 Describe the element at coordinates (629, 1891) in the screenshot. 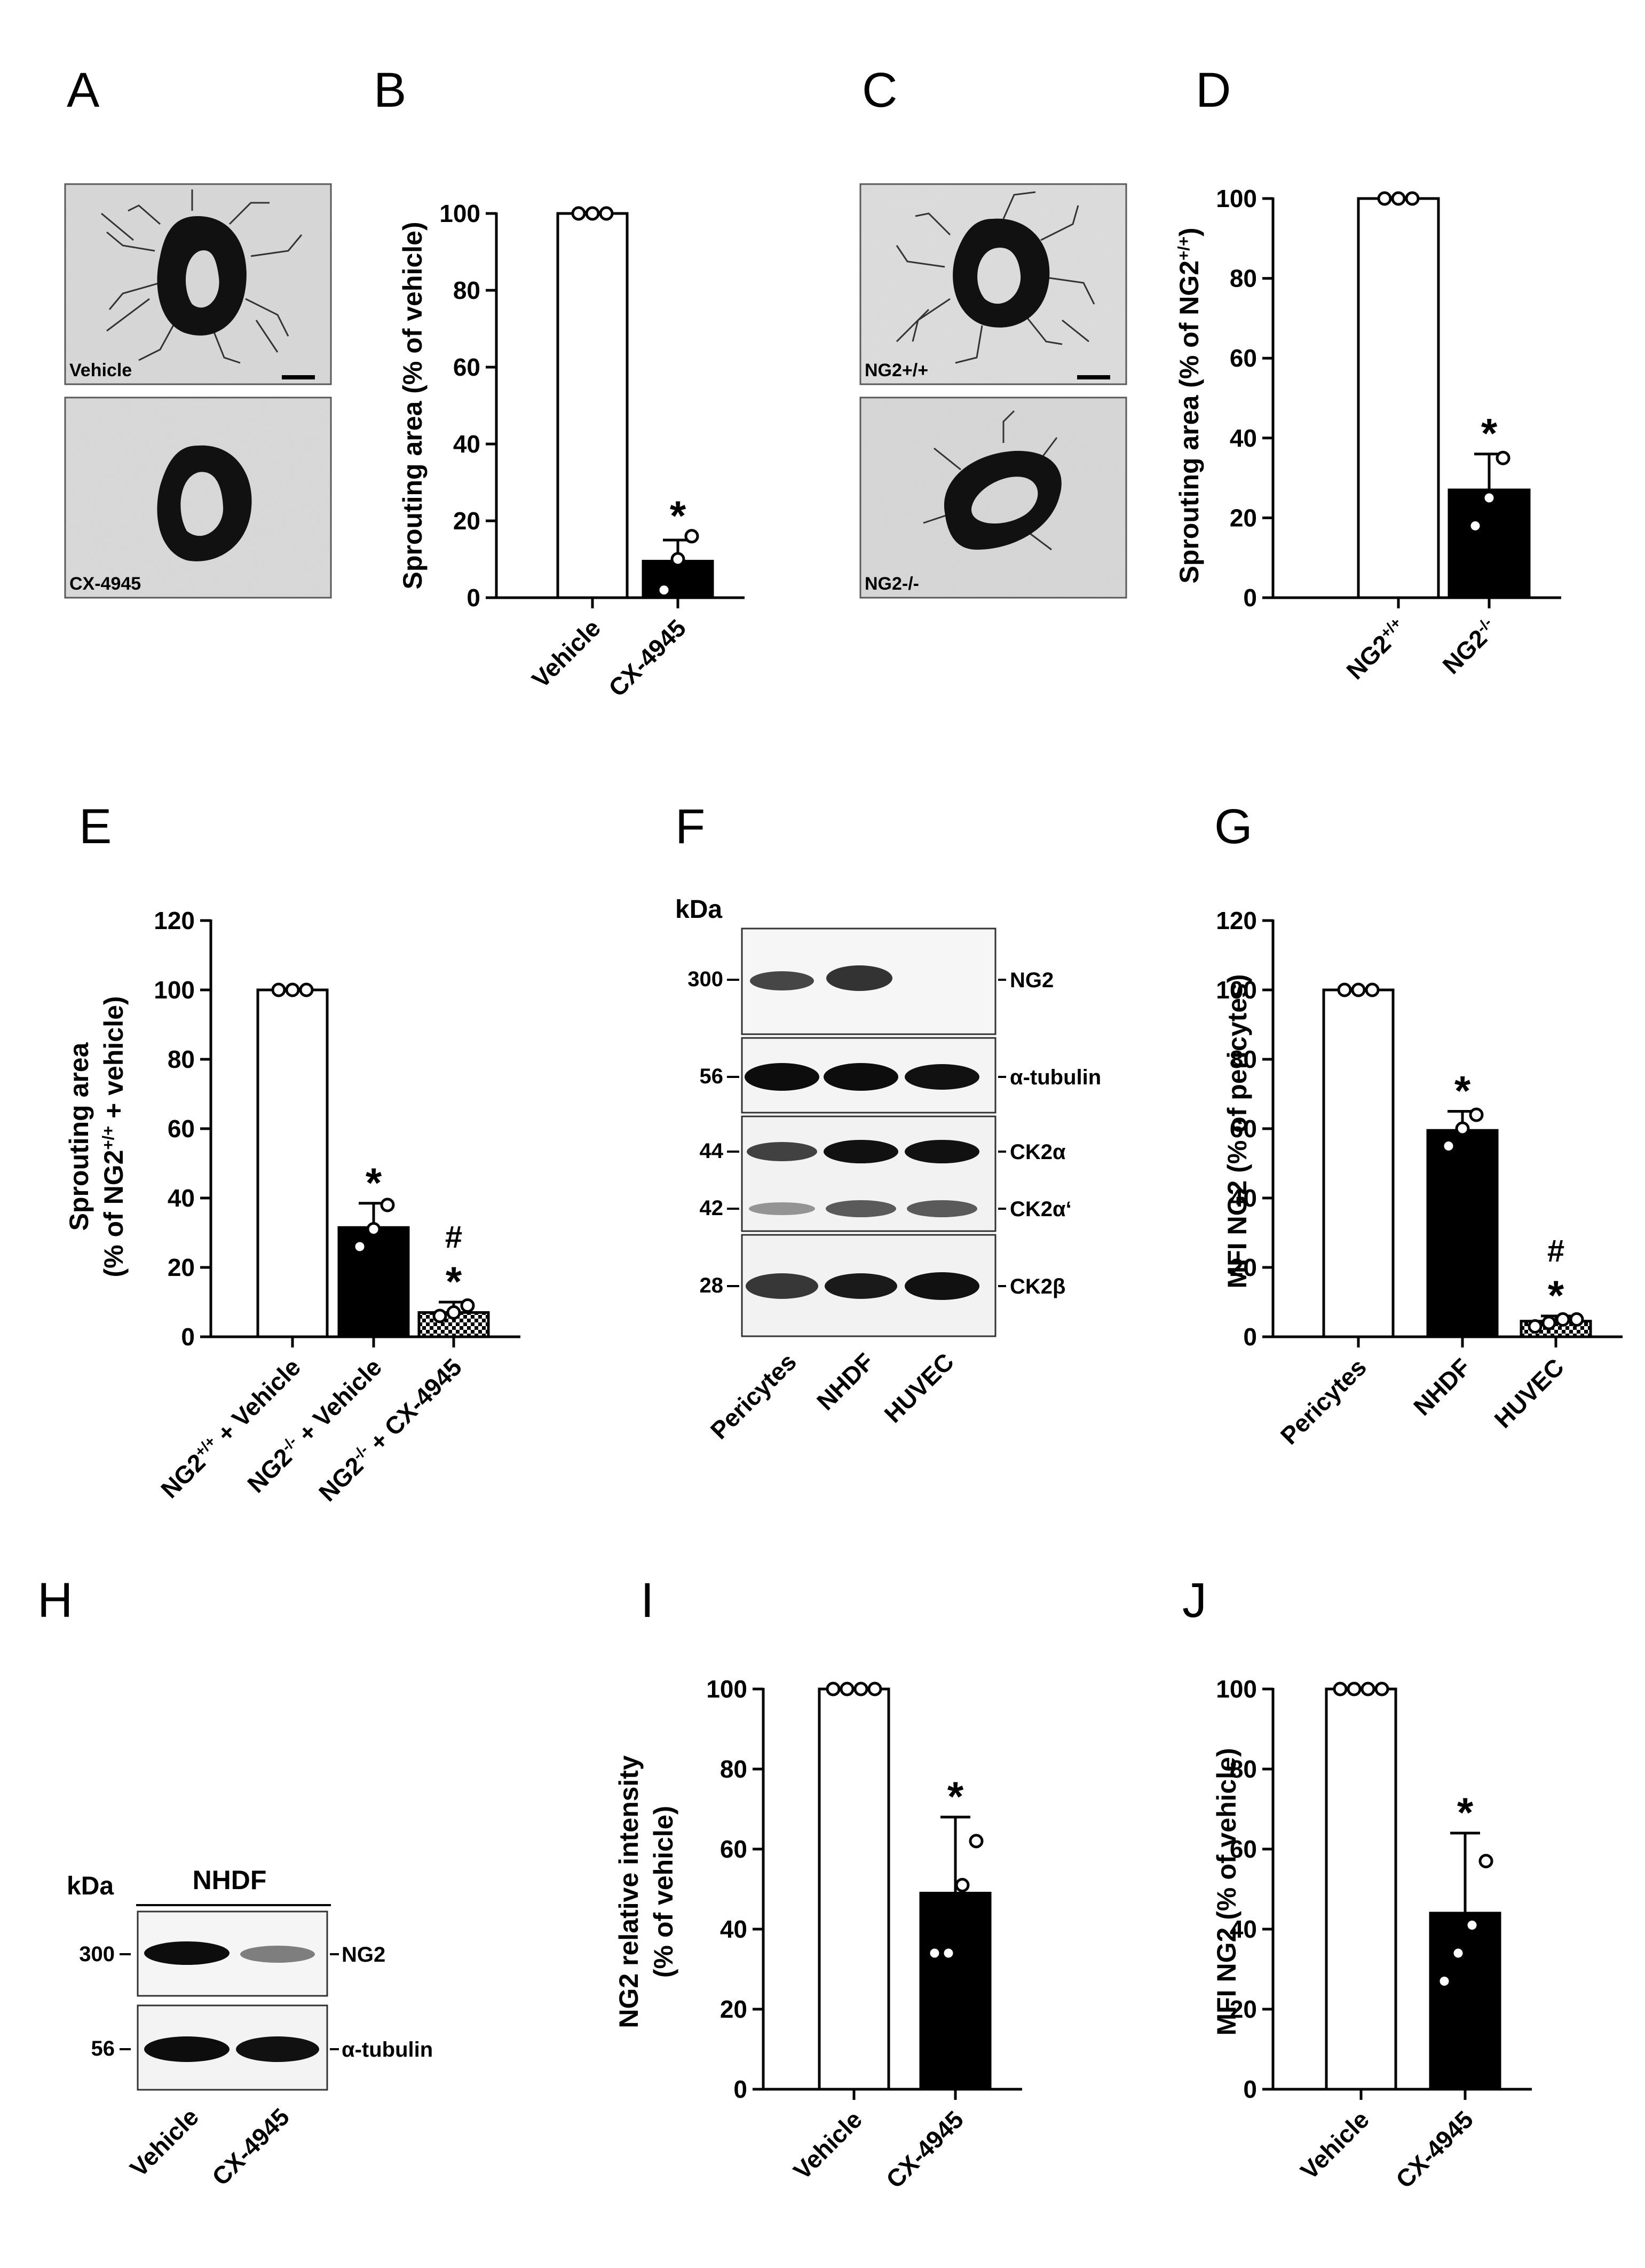

I see `y-axis-label: NG2 relative intensity` at that location.